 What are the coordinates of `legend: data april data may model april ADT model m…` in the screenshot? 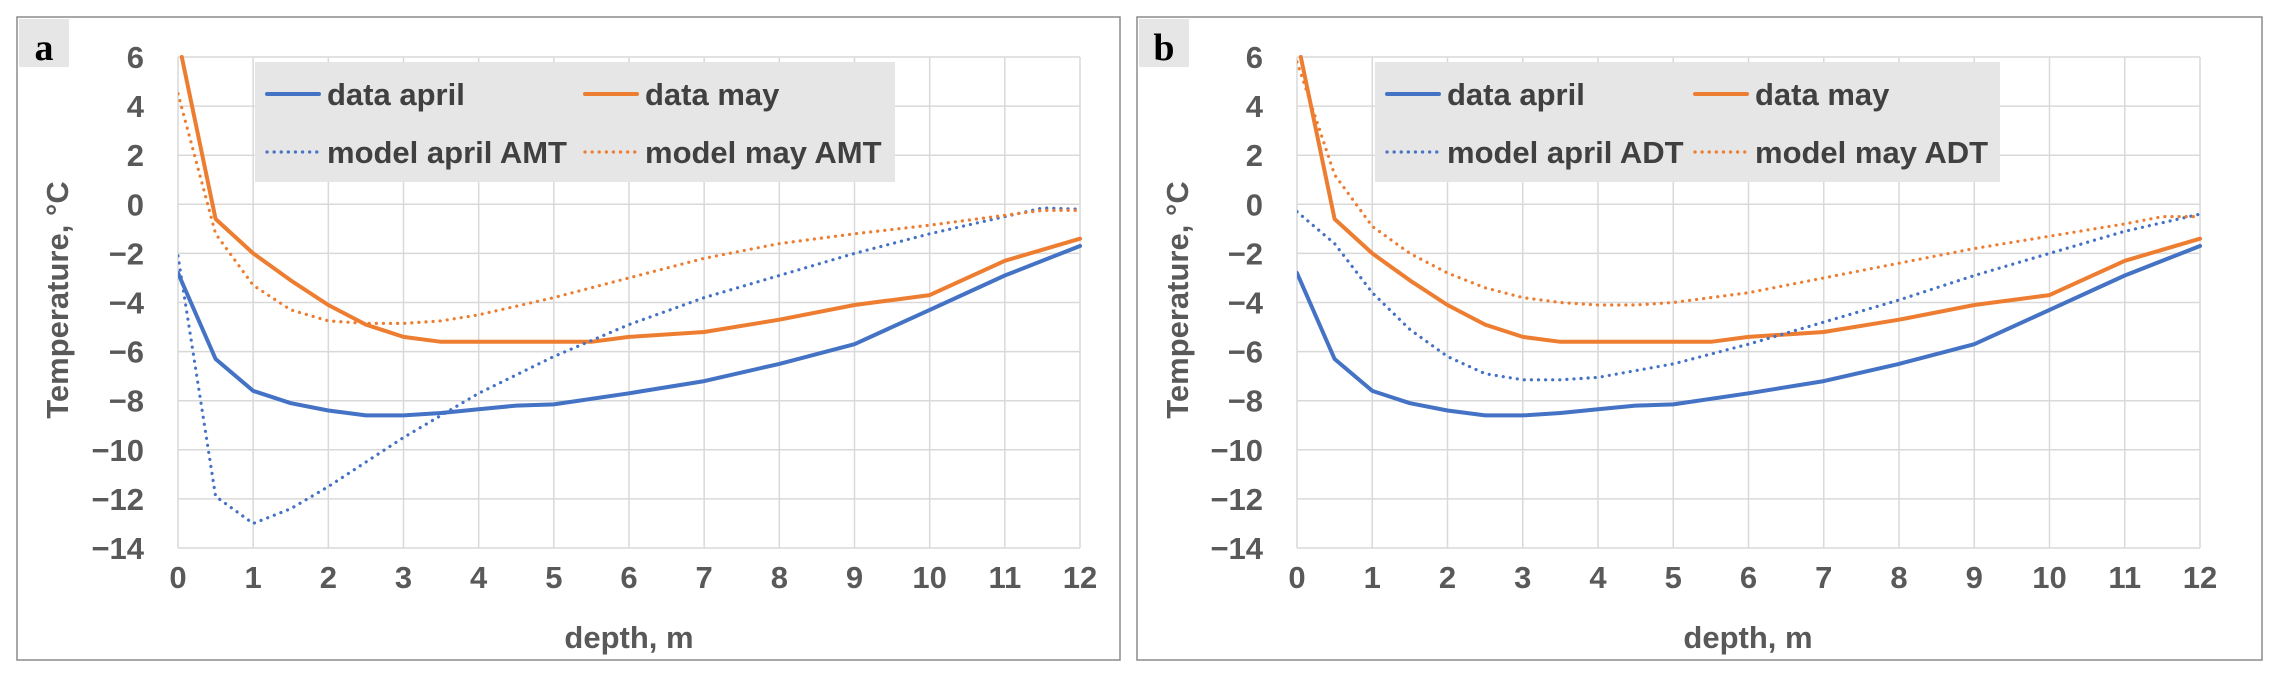 It's located at (1687, 122).